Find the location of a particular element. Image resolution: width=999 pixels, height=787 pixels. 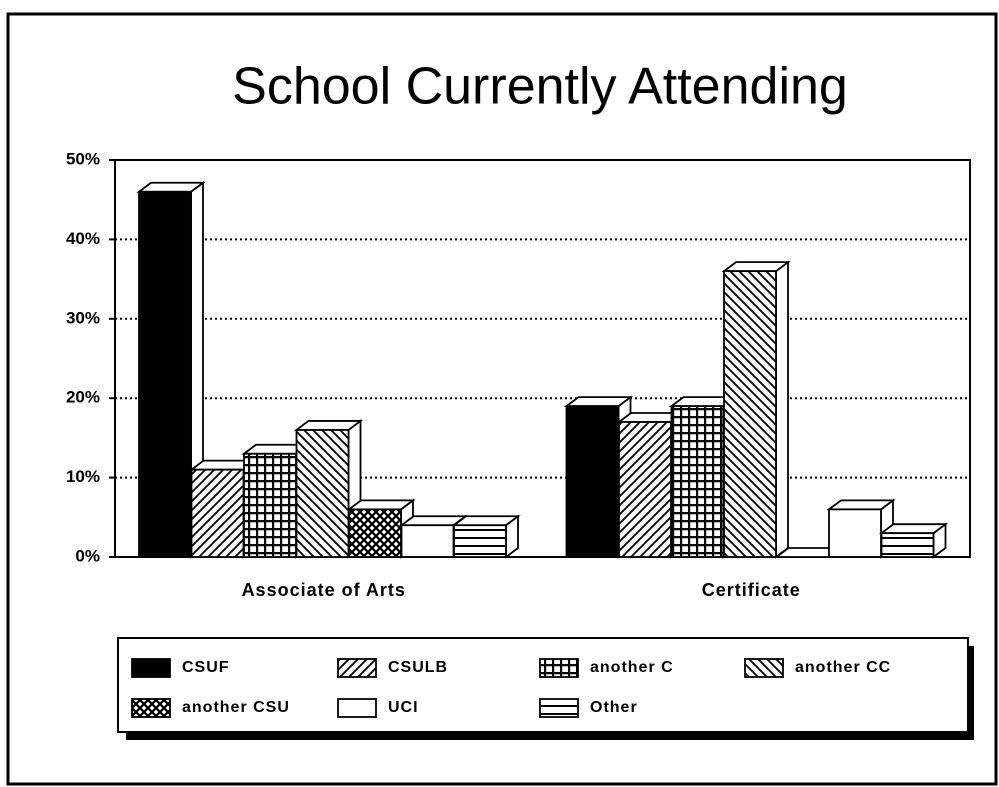

y-tick-label: 20% is located at coordinates (83, 397).